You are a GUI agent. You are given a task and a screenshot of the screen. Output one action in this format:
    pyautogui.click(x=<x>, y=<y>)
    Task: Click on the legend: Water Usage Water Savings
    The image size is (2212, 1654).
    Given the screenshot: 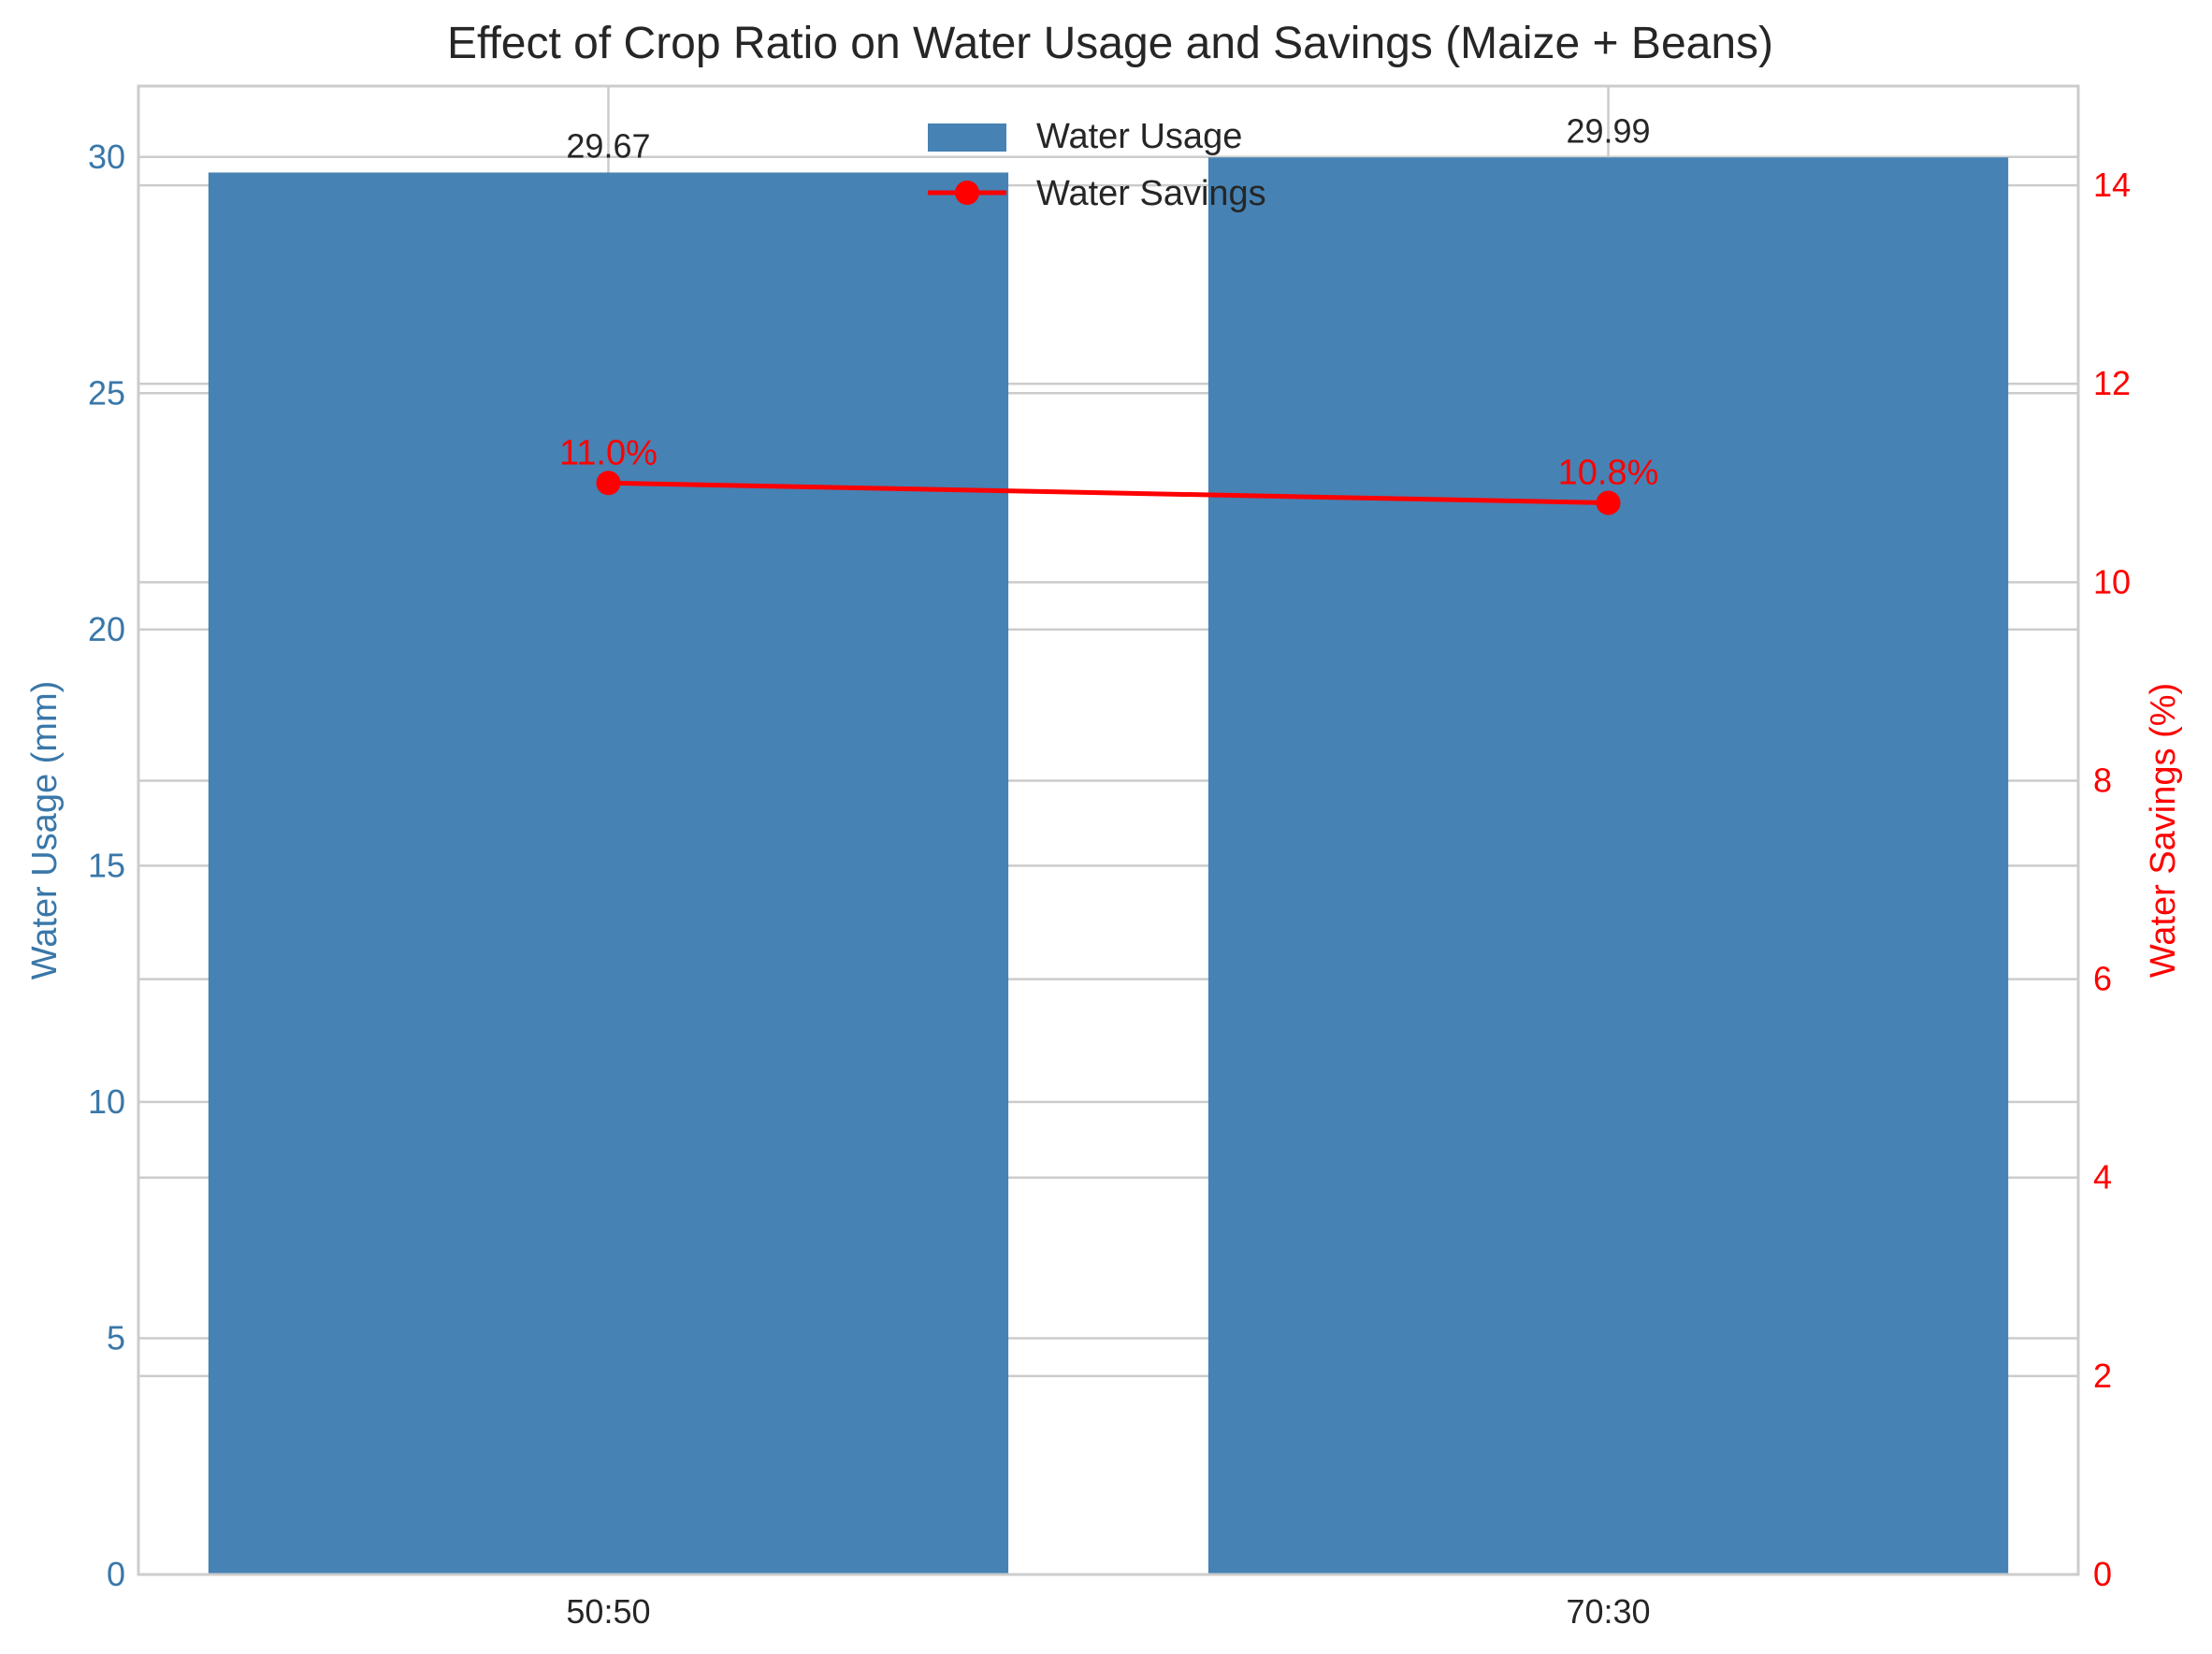 What is the action you would take?
    pyautogui.click(x=1097, y=165)
    